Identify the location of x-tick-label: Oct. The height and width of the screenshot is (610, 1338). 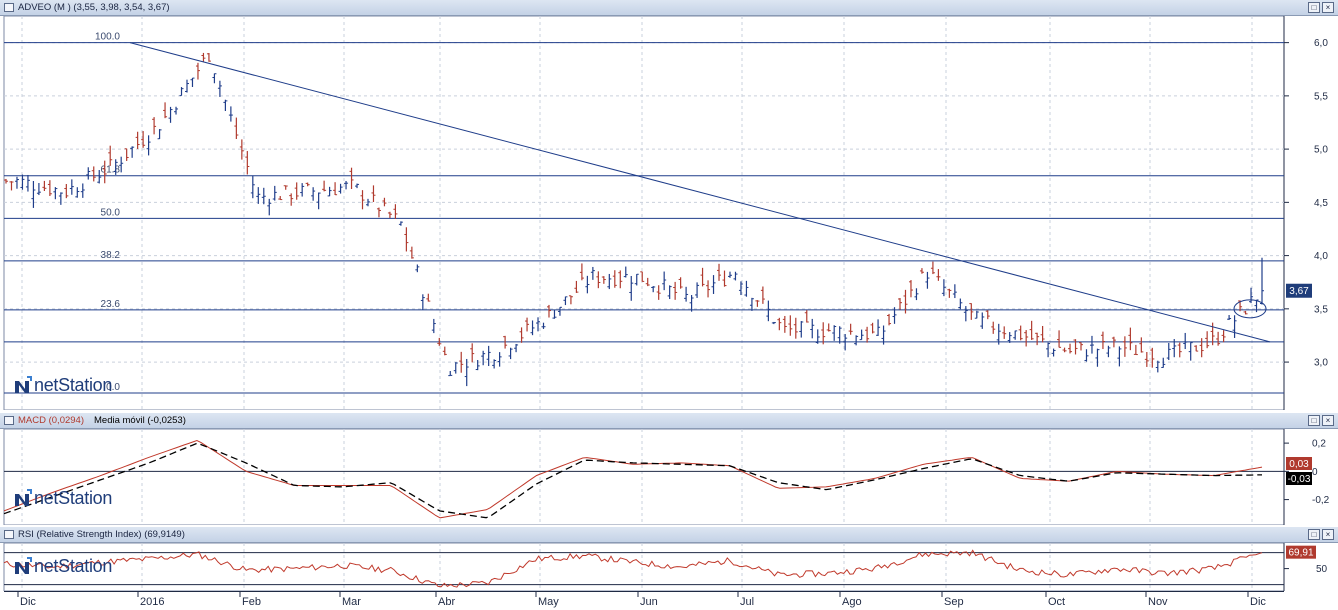
(1056, 602).